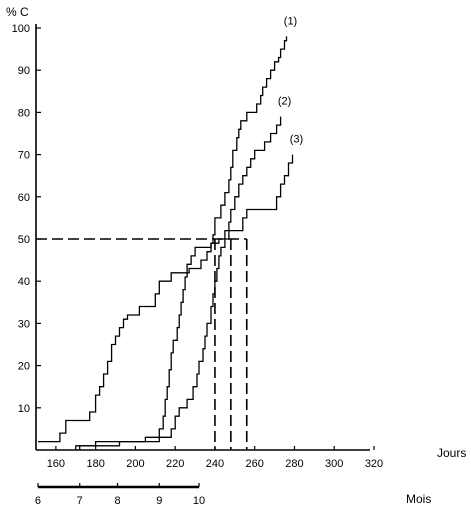 The height and width of the screenshot is (514, 471). What do you see at coordinates (159, 501) in the screenshot?
I see `secondary-tick-label: 9` at bounding box center [159, 501].